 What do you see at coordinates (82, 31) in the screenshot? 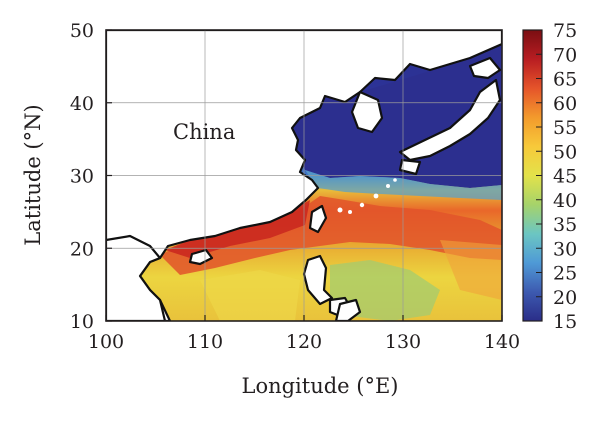
I see `y-tick-label-4: 50` at bounding box center [82, 31].